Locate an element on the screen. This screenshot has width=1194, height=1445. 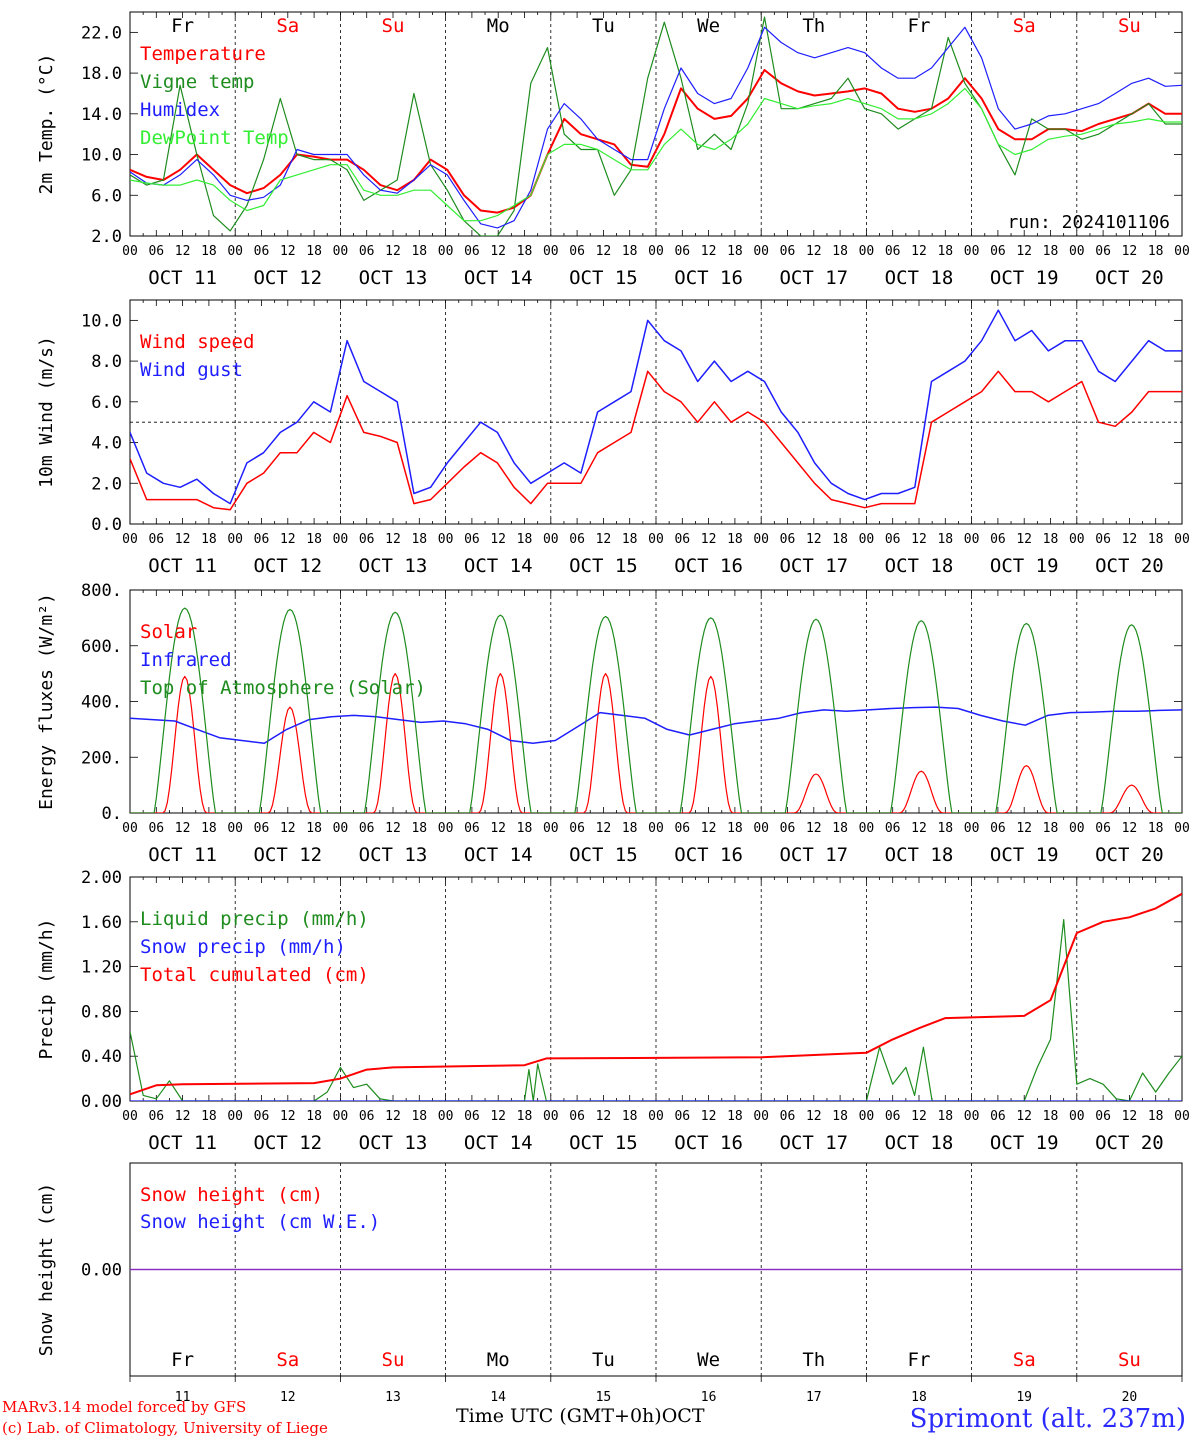
weekday-label: Mo is located at coordinates (498, 26).